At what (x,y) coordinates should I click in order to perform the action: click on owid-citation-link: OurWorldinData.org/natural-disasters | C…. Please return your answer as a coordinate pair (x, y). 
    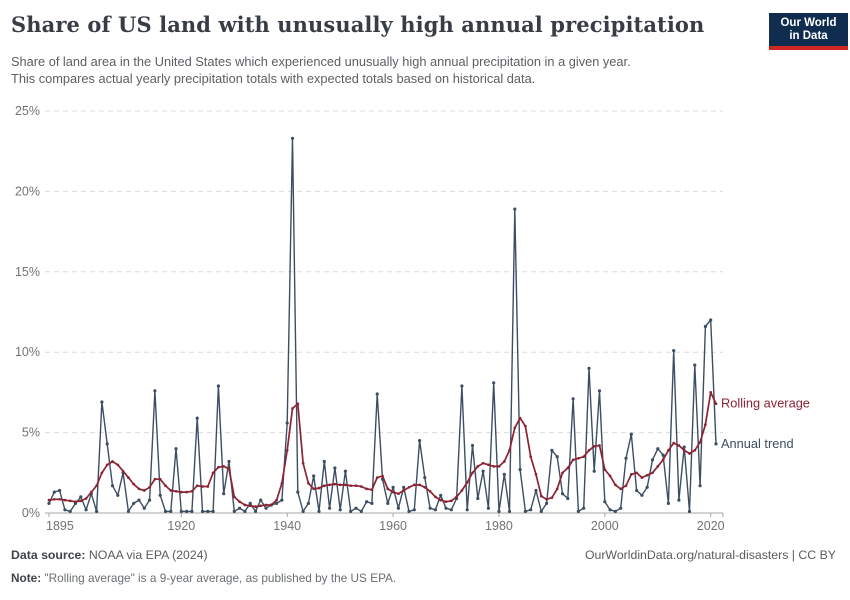
    Looking at the image, I should click on (710, 555).